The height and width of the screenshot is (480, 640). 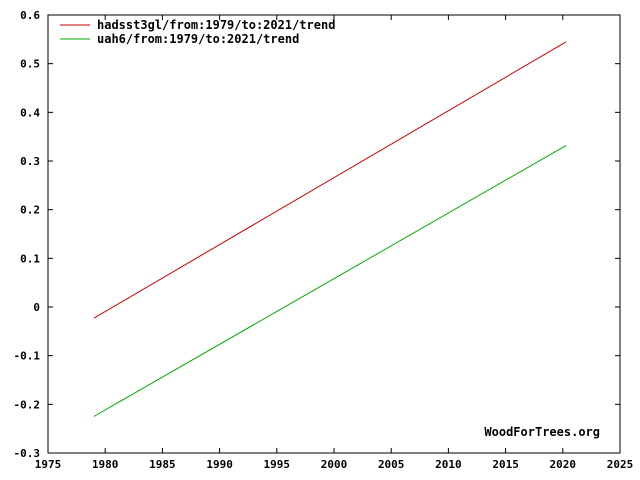 What do you see at coordinates (334, 464) in the screenshot?
I see `x-tick-label: 2000` at bounding box center [334, 464].